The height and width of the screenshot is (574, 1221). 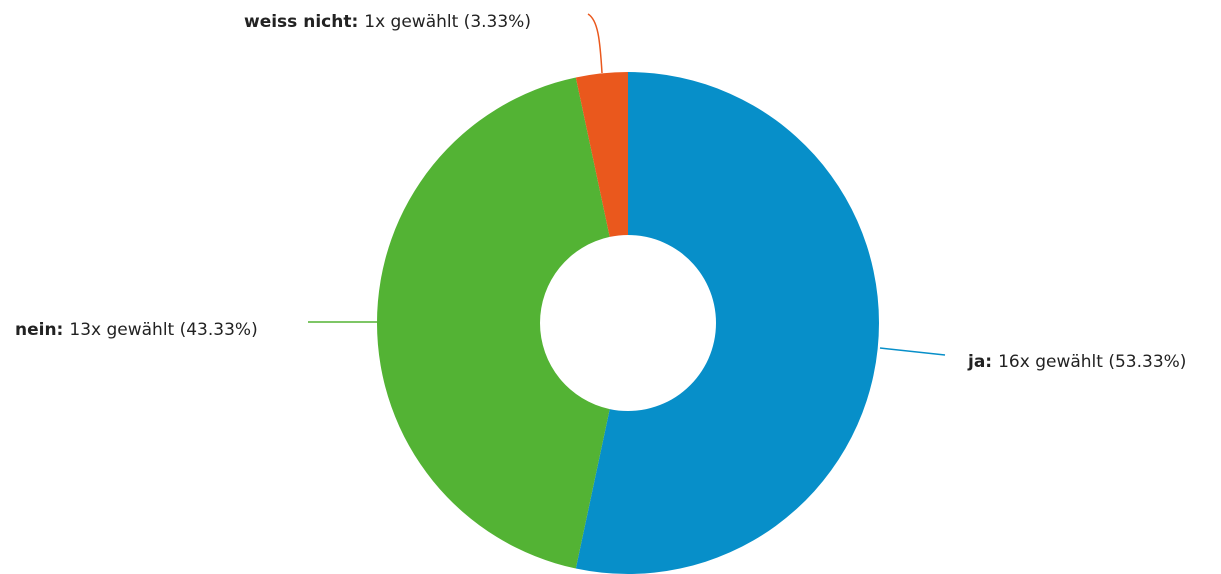 I want to click on slice-label: nein: 13x gewählt (43.33%), so click(x=136, y=330).